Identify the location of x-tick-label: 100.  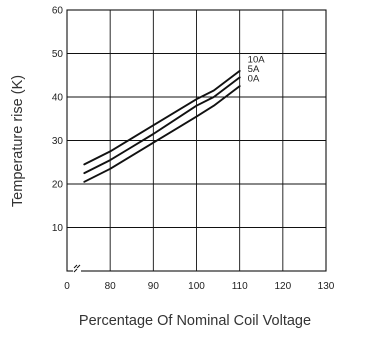
(196, 286).